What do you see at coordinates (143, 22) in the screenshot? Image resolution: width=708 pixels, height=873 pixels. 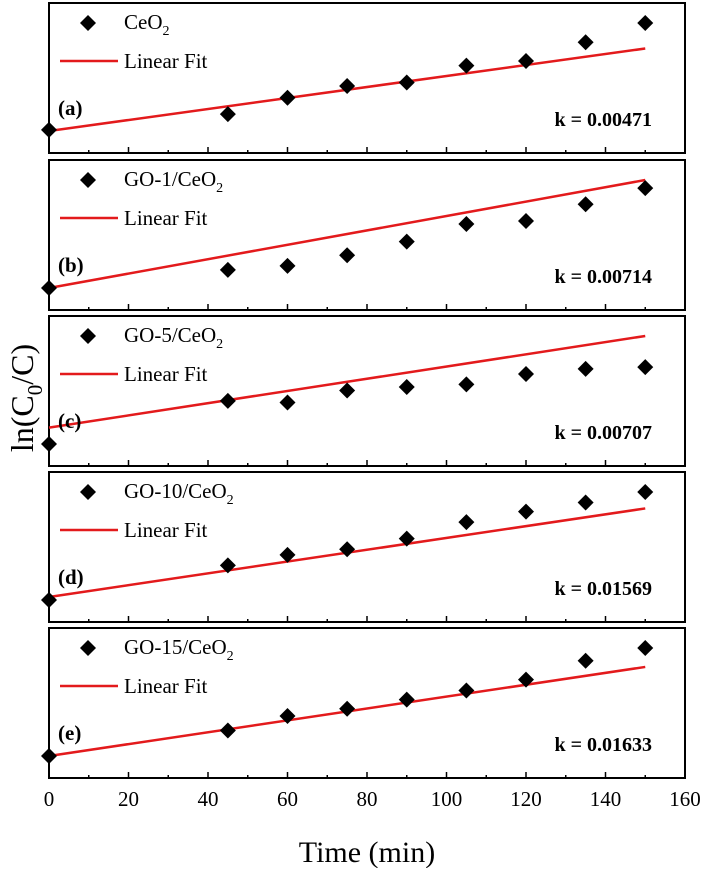 I see `legend-series-label-main: CeO` at bounding box center [143, 22].